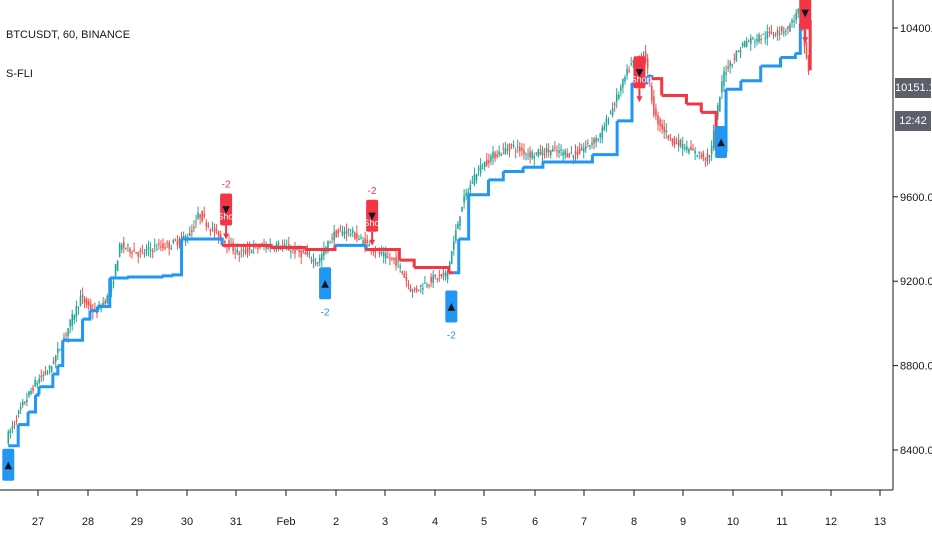  What do you see at coordinates (236, 522) in the screenshot?
I see `x-tick-label: 31` at bounding box center [236, 522].